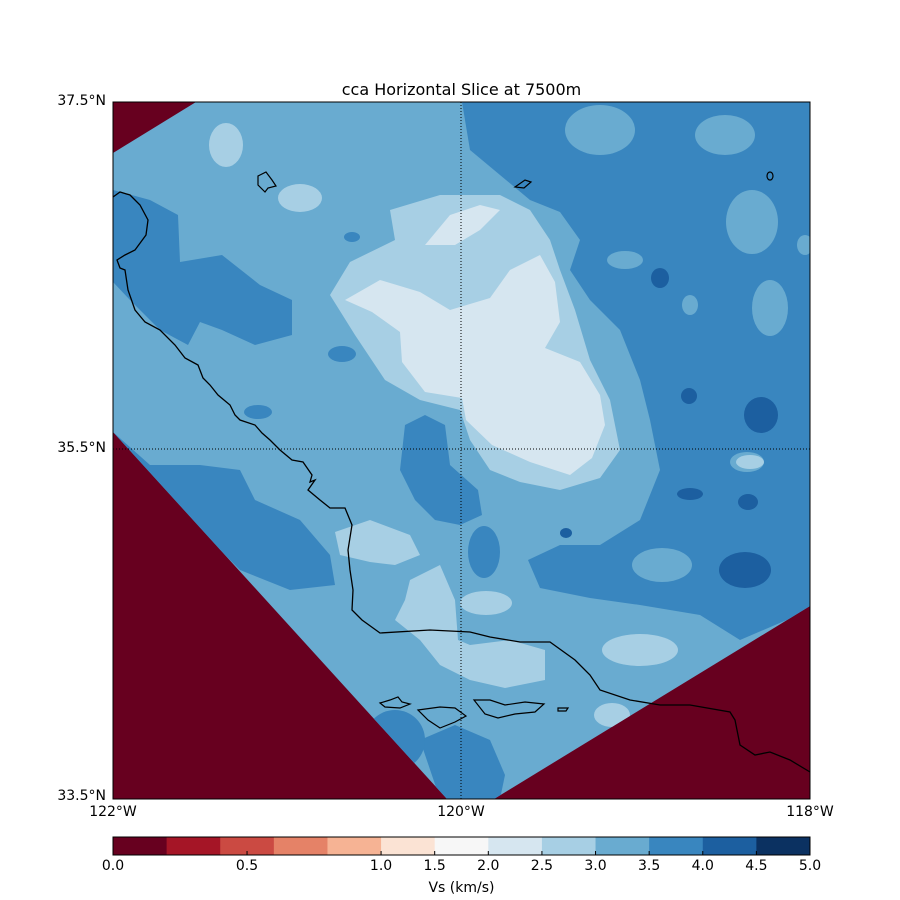  Describe the element at coordinates (462, 225) in the screenshot. I see `contour-2.0-2.5-north` at that location.